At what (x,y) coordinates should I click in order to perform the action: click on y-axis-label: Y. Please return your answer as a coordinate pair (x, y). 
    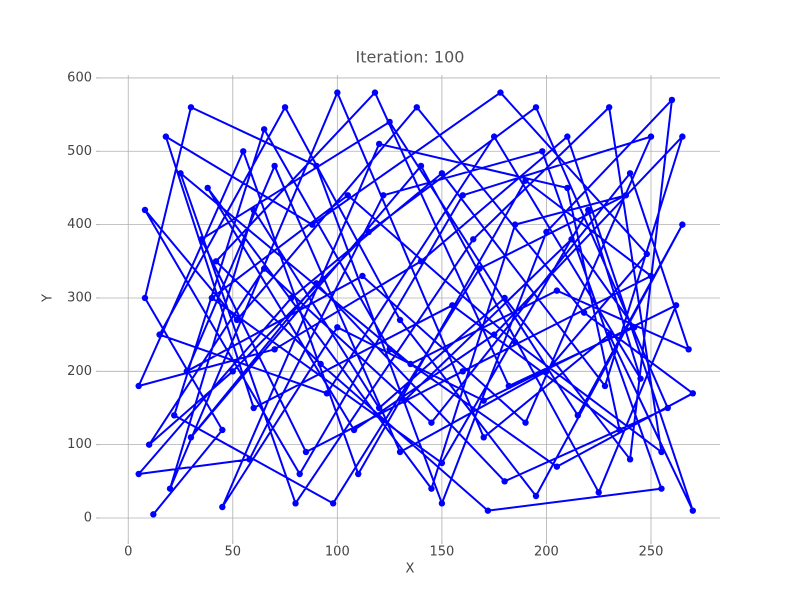
    Looking at the image, I should click on (48, 298).